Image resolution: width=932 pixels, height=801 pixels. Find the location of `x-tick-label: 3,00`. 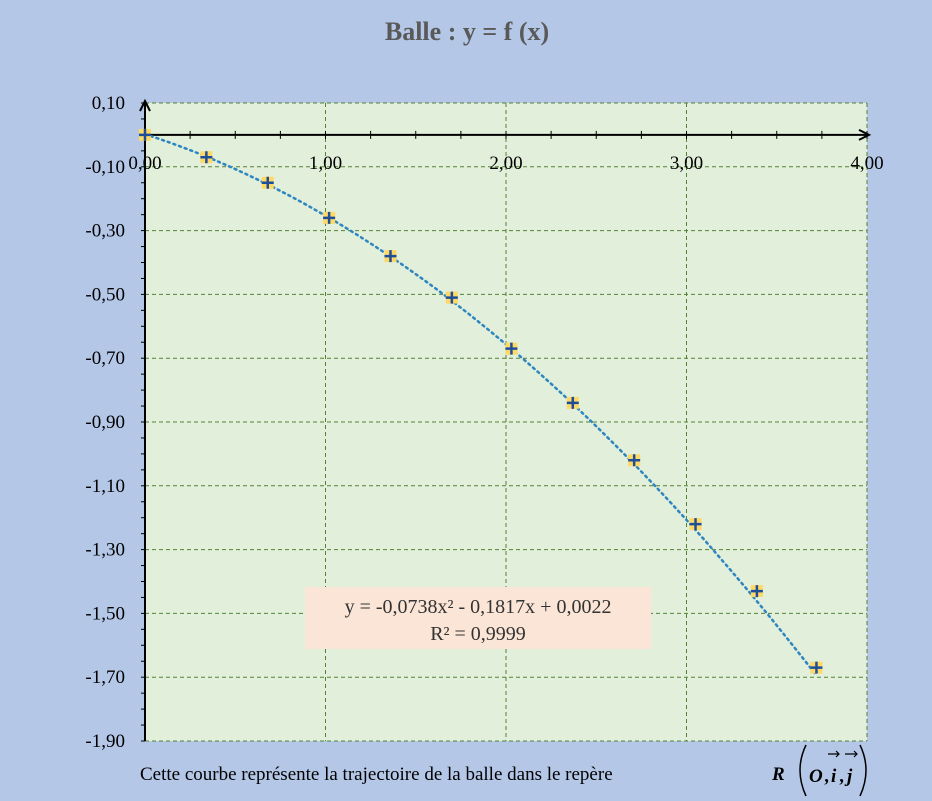

x-tick-label: 3,00 is located at coordinates (686, 163).